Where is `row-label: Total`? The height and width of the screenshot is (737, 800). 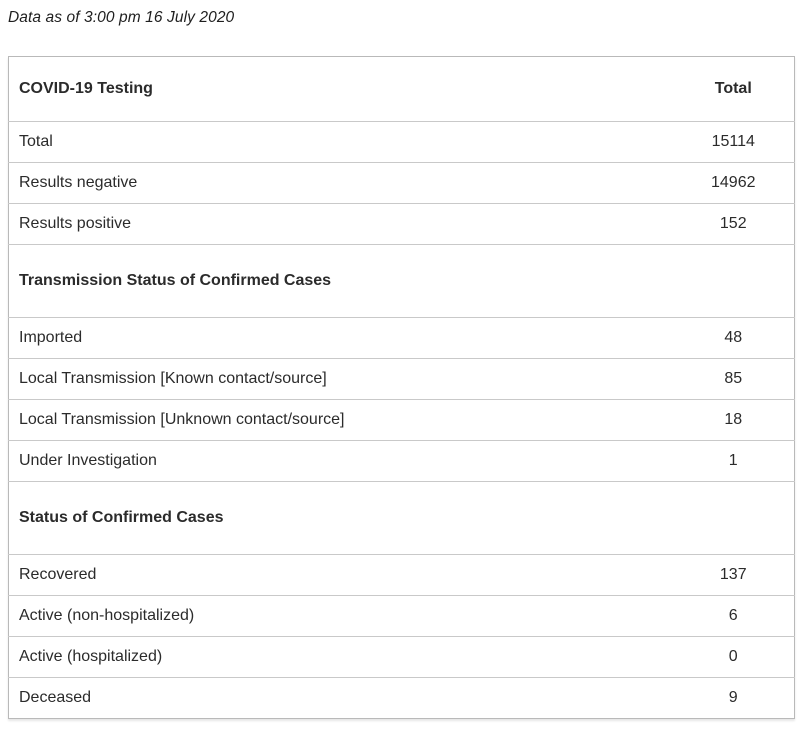
row-label: Total is located at coordinates (340, 142).